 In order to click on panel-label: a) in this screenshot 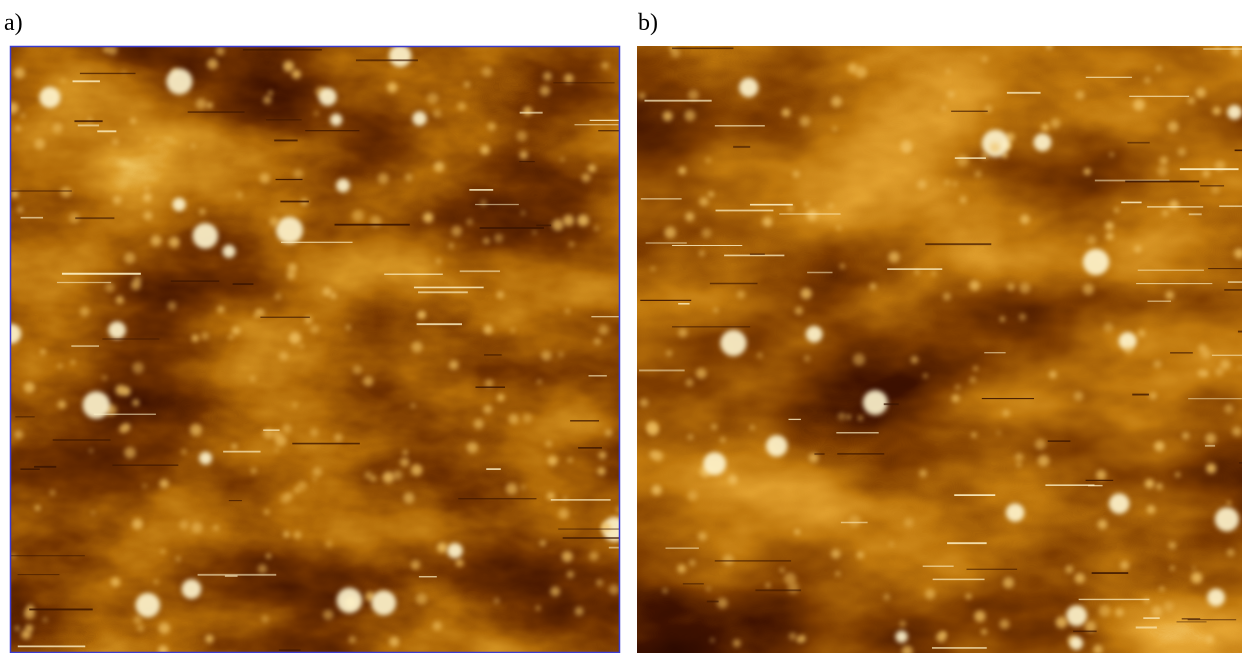, I will do `click(13, 23)`.